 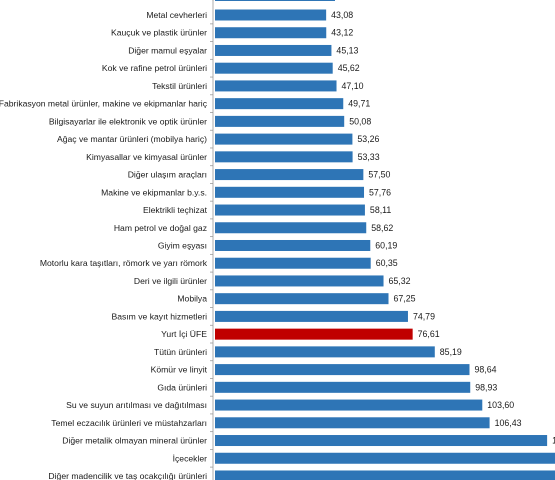 What do you see at coordinates (154, 192) in the screenshot?
I see `category-label: Makine ve ekipmanlar b.y.s.` at bounding box center [154, 192].